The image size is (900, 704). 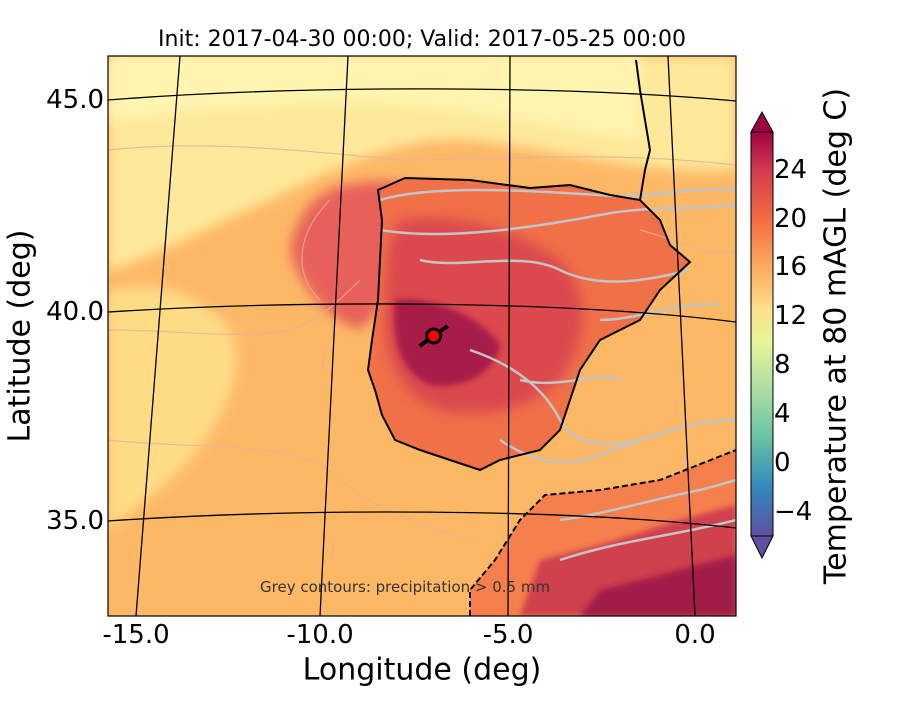 What do you see at coordinates (762, 547) in the screenshot?
I see `colorbar-extend-min` at bounding box center [762, 547].